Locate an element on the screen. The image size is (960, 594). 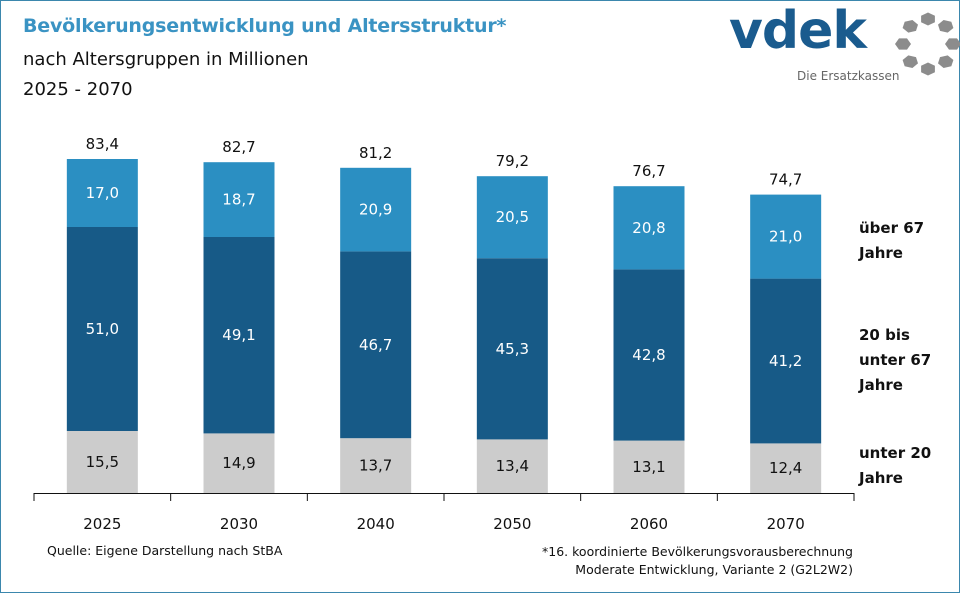
segment-value-label: 42,8 is located at coordinates (648, 355).